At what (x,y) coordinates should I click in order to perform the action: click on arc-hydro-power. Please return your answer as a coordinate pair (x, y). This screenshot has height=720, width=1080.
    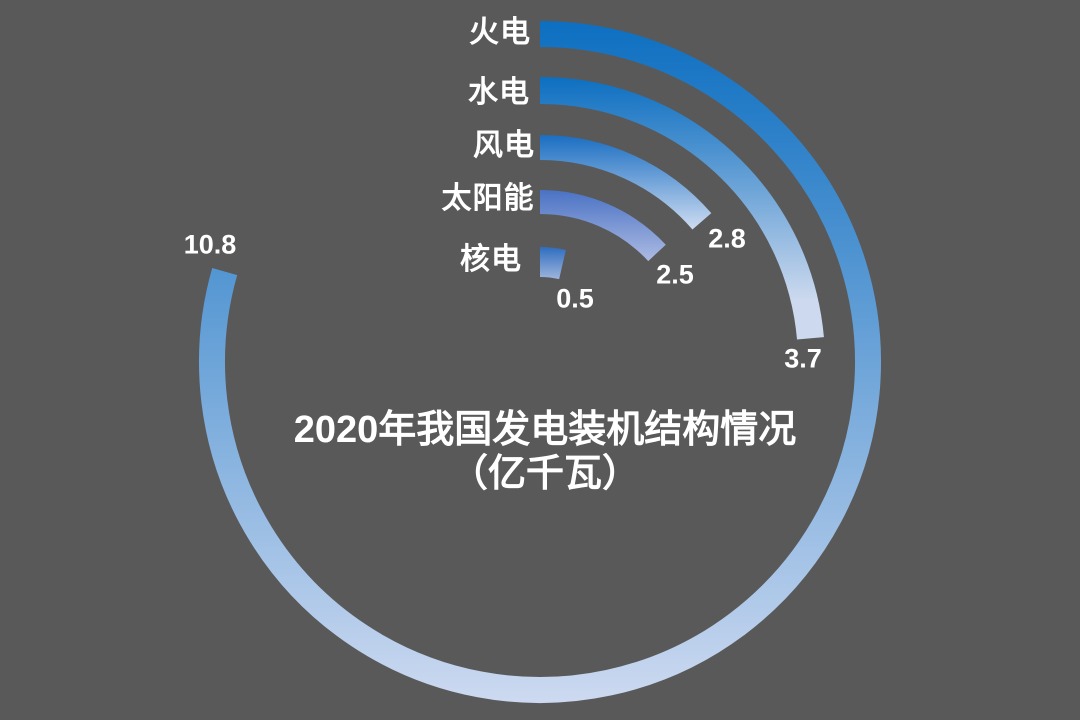
    Looking at the image, I should click on (681, 208).